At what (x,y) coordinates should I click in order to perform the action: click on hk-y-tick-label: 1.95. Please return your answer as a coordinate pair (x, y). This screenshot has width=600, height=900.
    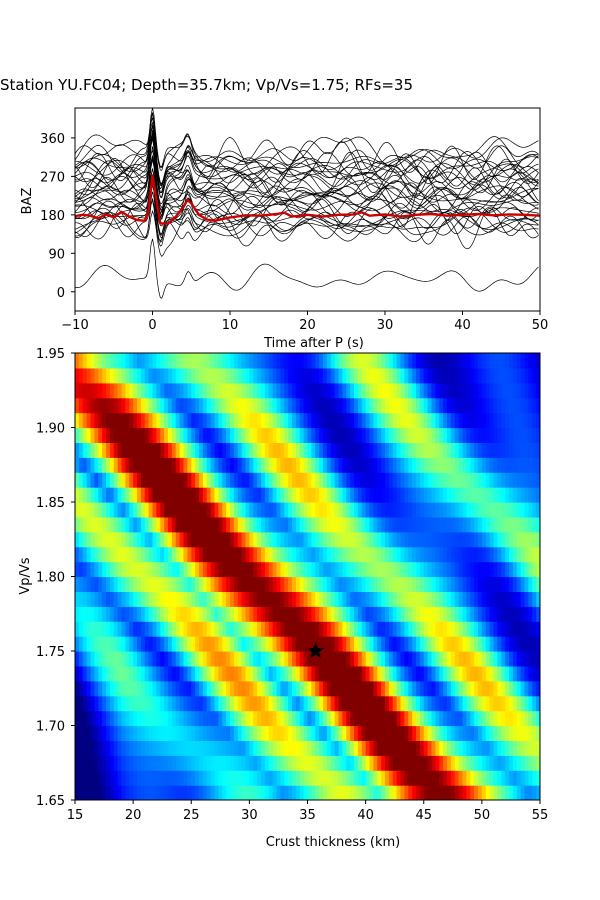
    Looking at the image, I should click on (50, 354).